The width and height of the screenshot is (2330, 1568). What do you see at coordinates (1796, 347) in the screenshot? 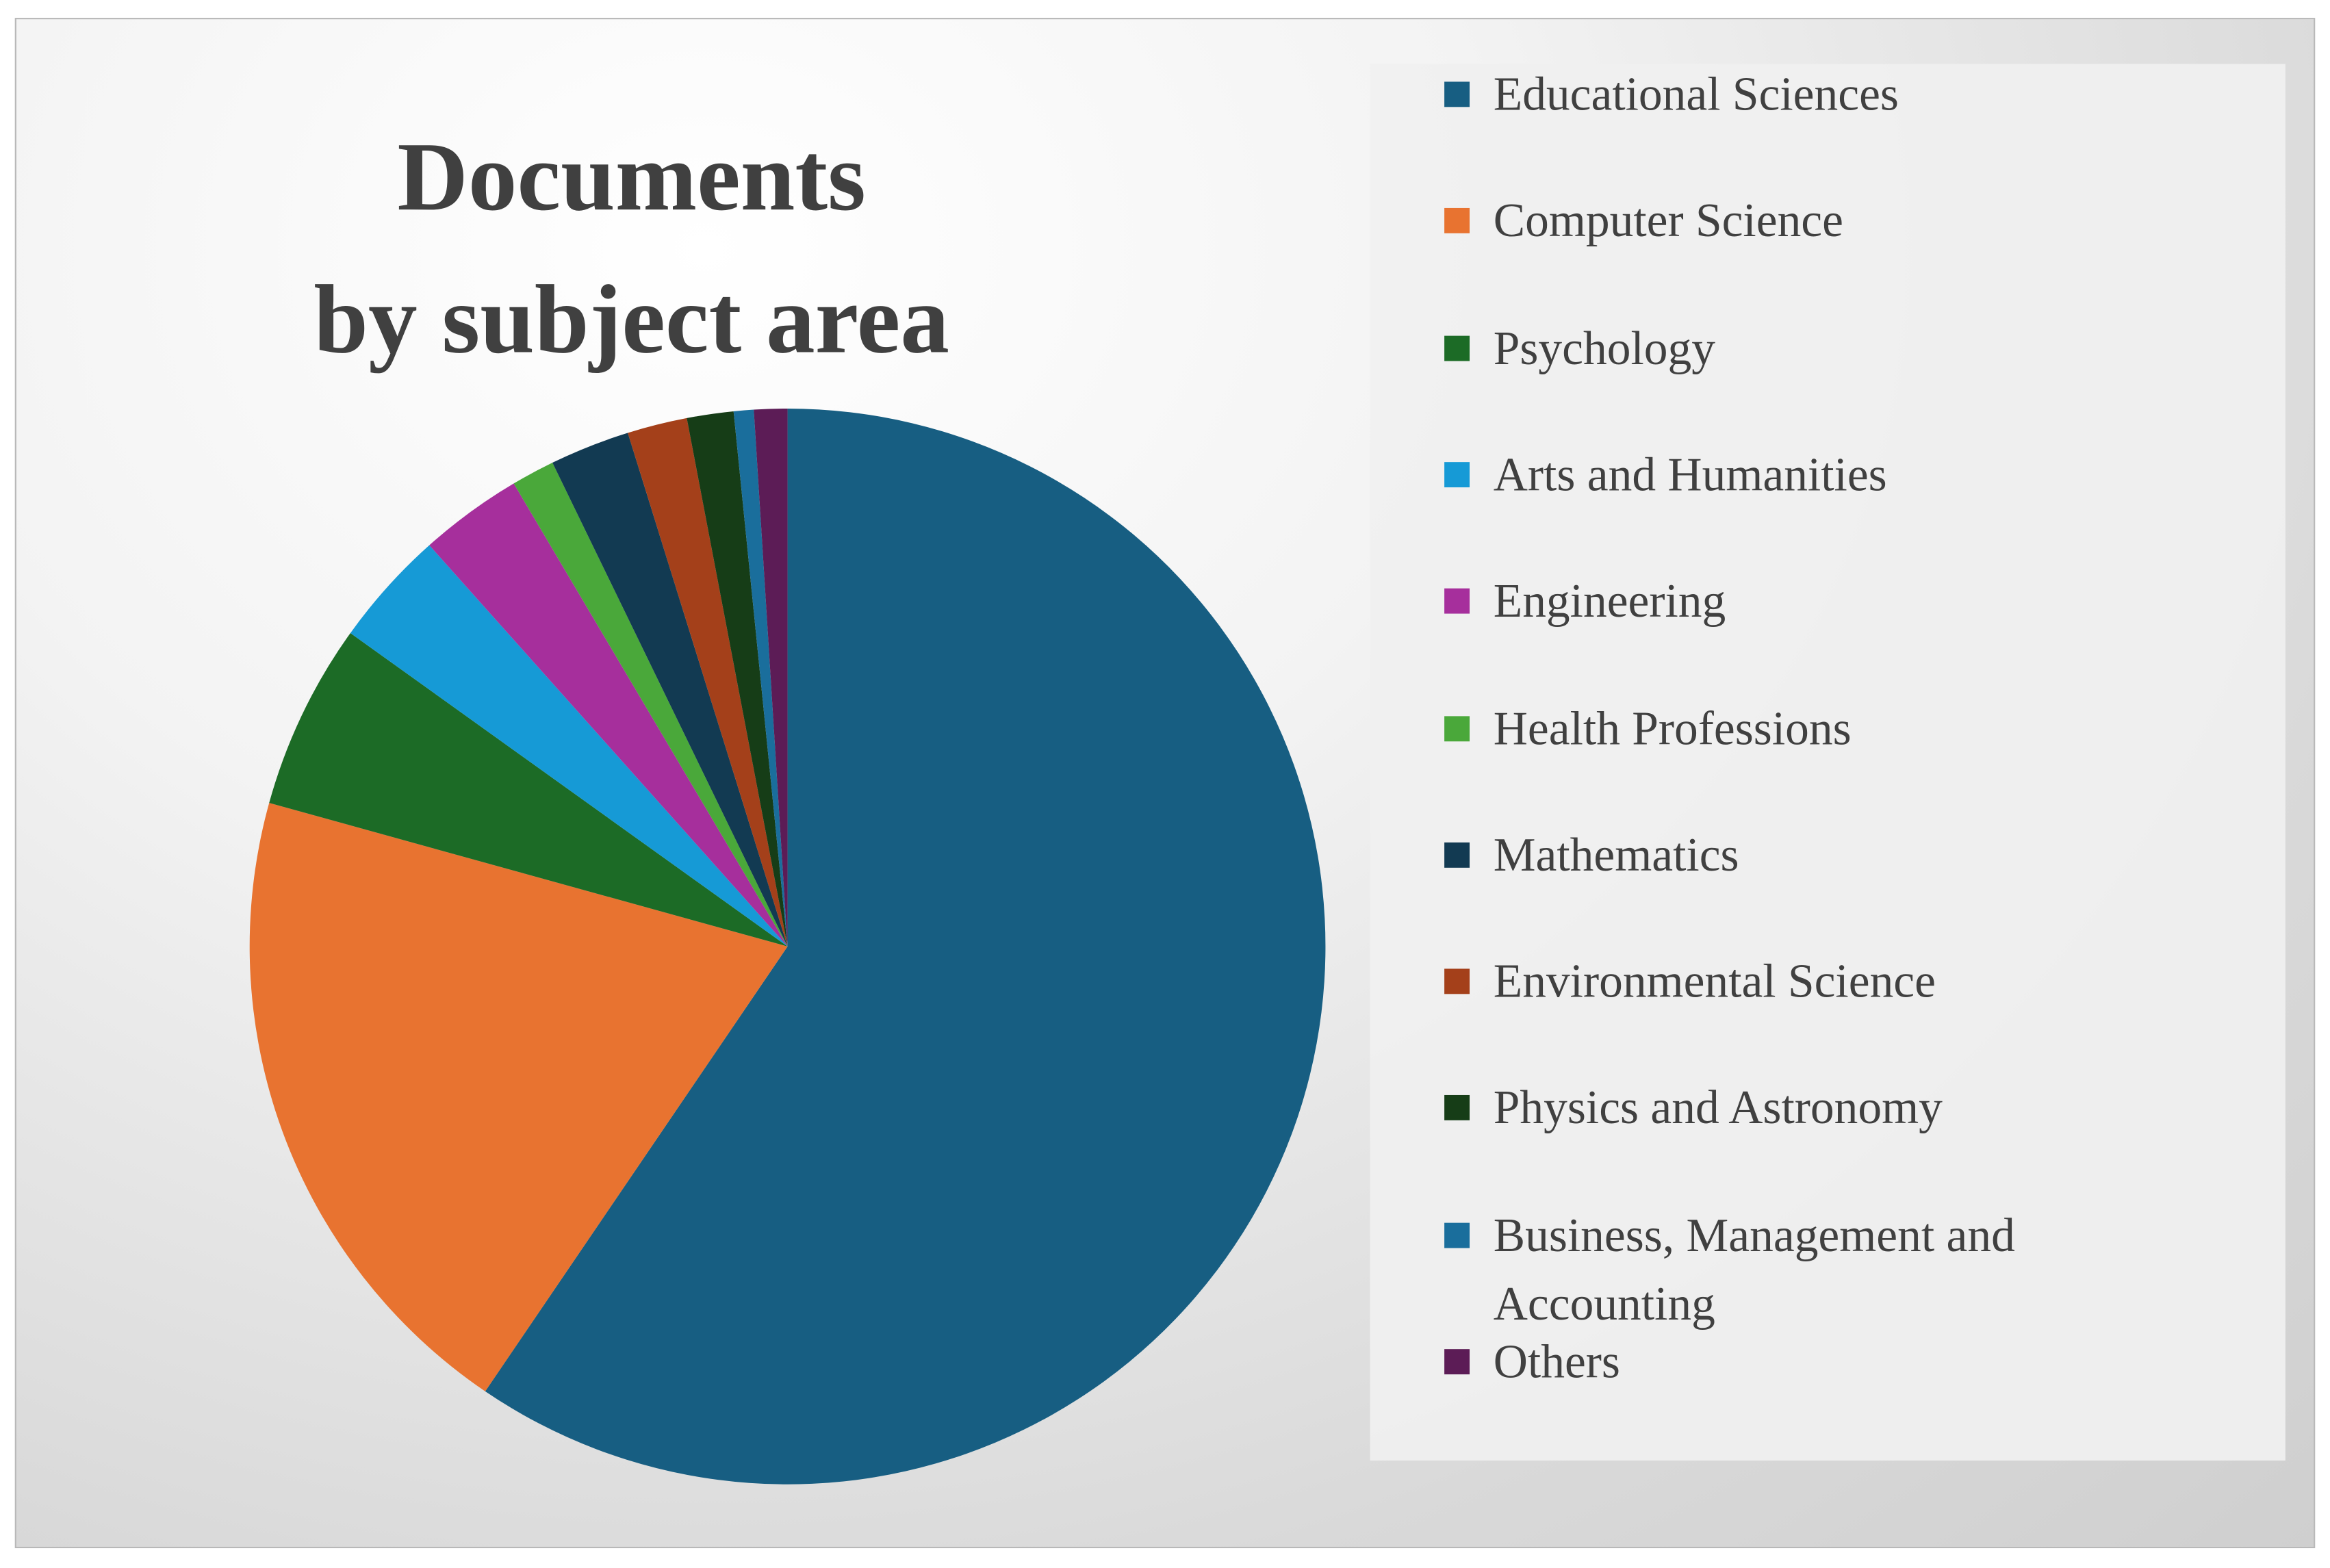
I see `legend-item: Psychology` at bounding box center [1796, 347].